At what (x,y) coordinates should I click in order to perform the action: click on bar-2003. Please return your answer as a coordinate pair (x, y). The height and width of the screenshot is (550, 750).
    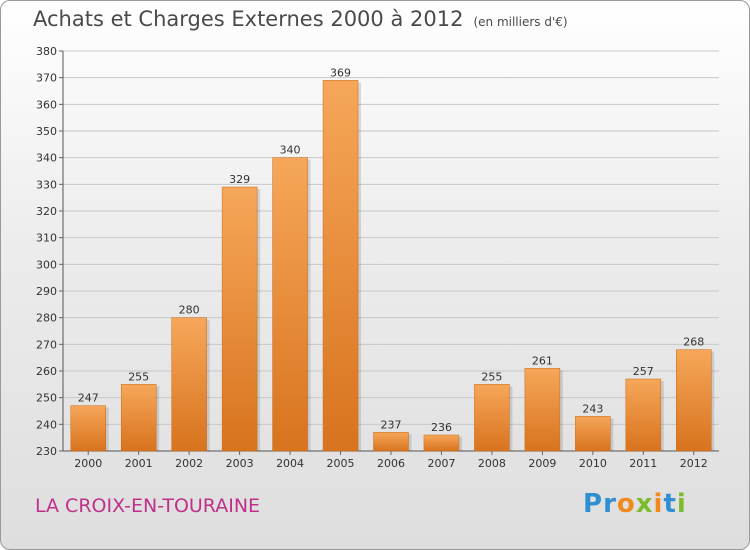
    Looking at the image, I should click on (239, 319).